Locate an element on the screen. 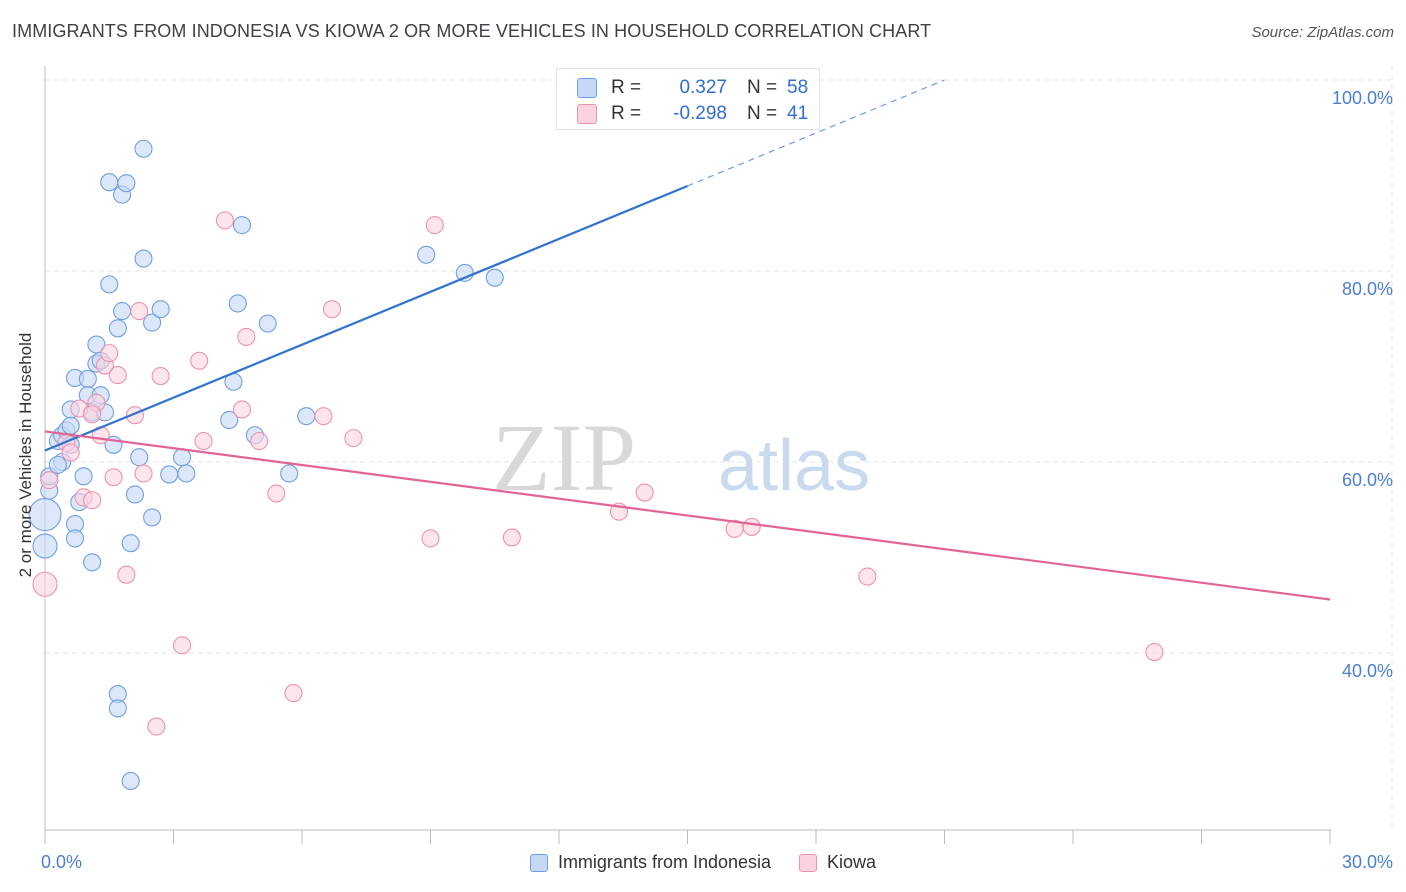  legend: Immigrants from Indonesia Kiowa is located at coordinates (703, 862).